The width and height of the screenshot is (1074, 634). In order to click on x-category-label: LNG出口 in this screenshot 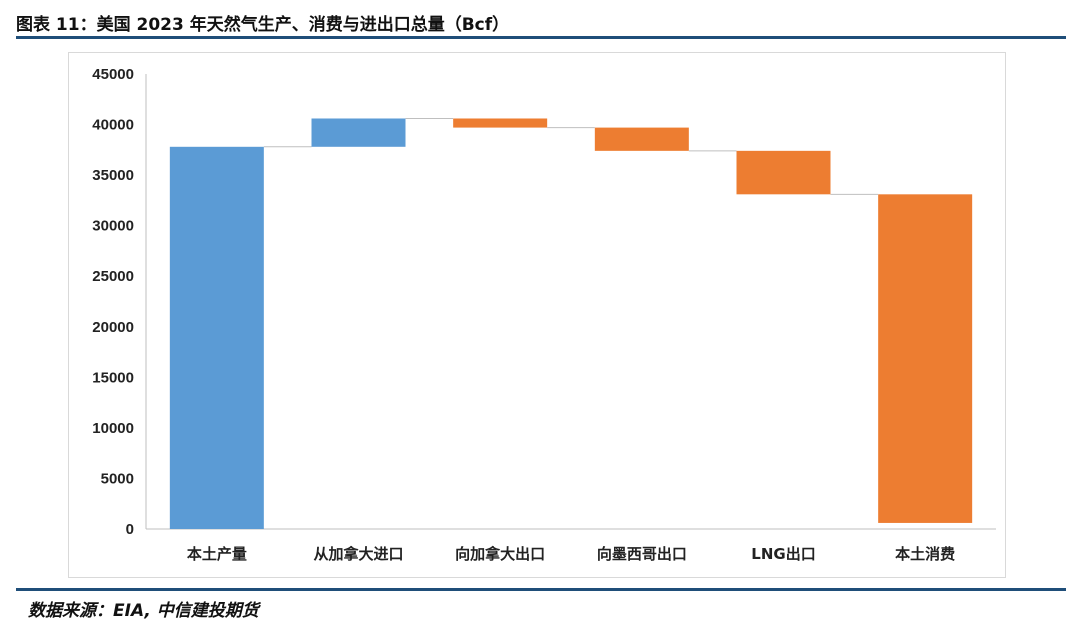, I will do `click(783, 554)`.